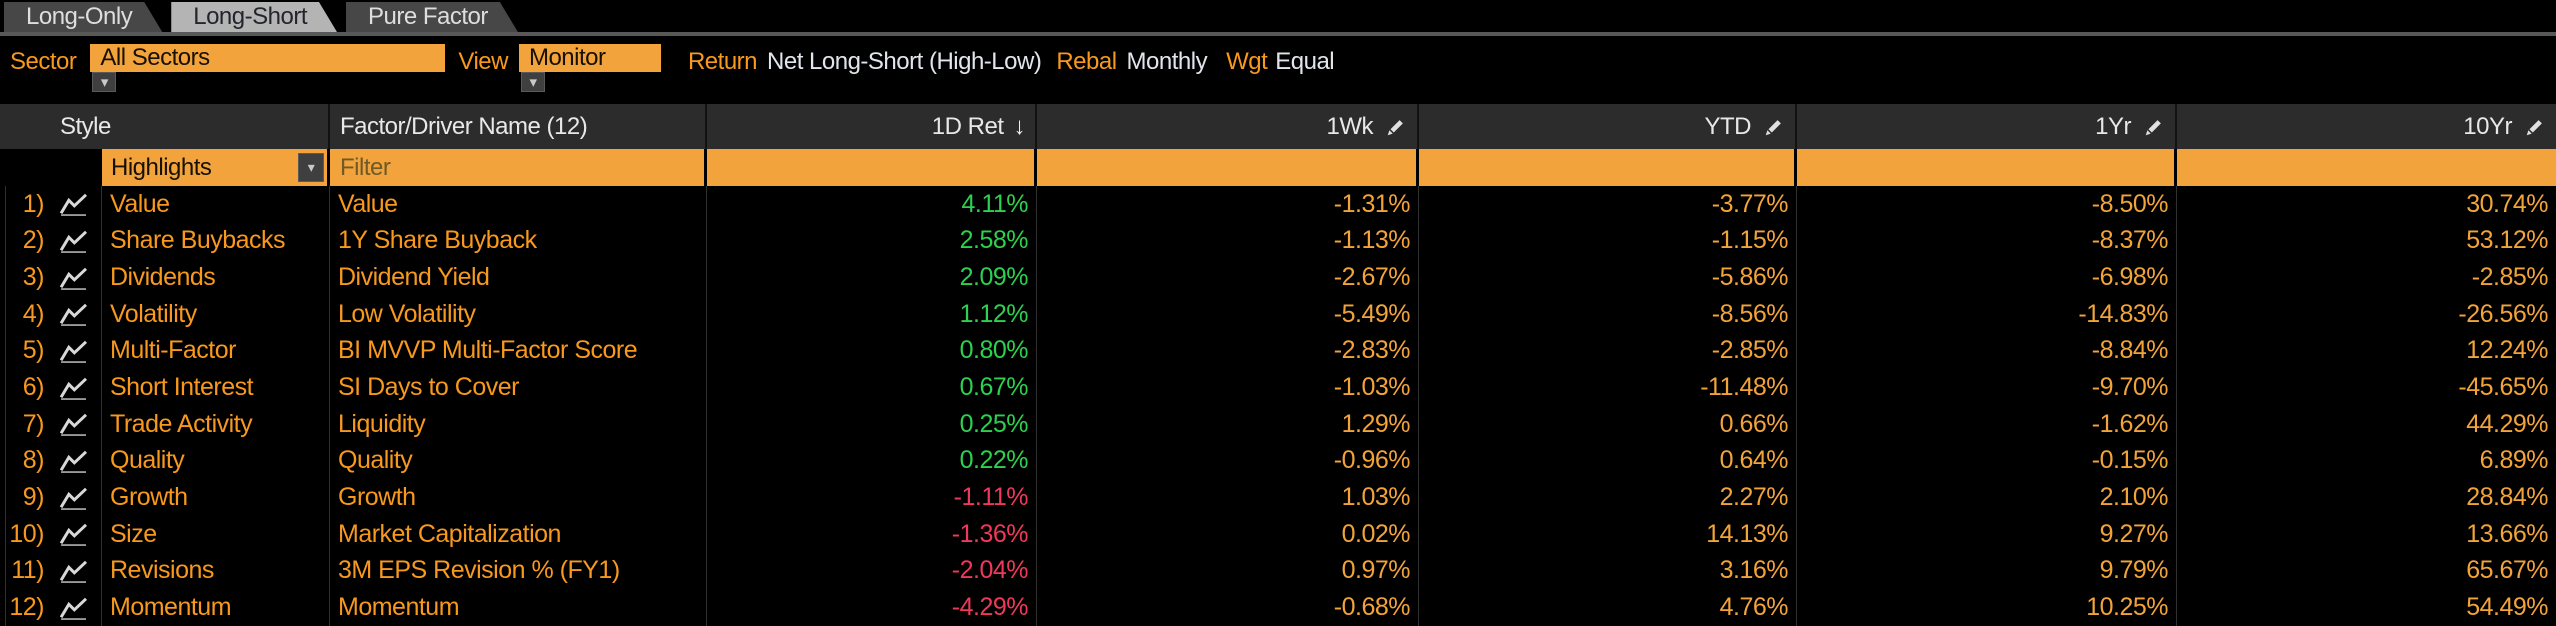 This screenshot has height=626, width=2556. I want to click on value-1yr: 10.25%, so click(1987, 607).